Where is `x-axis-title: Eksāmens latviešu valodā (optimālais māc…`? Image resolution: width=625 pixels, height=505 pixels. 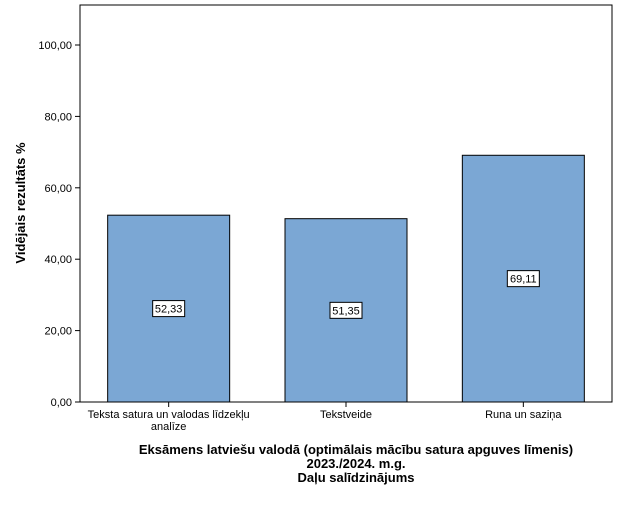
x-axis-title: Eksāmens latviešu valodā (optimālais māc… is located at coordinates (356, 463).